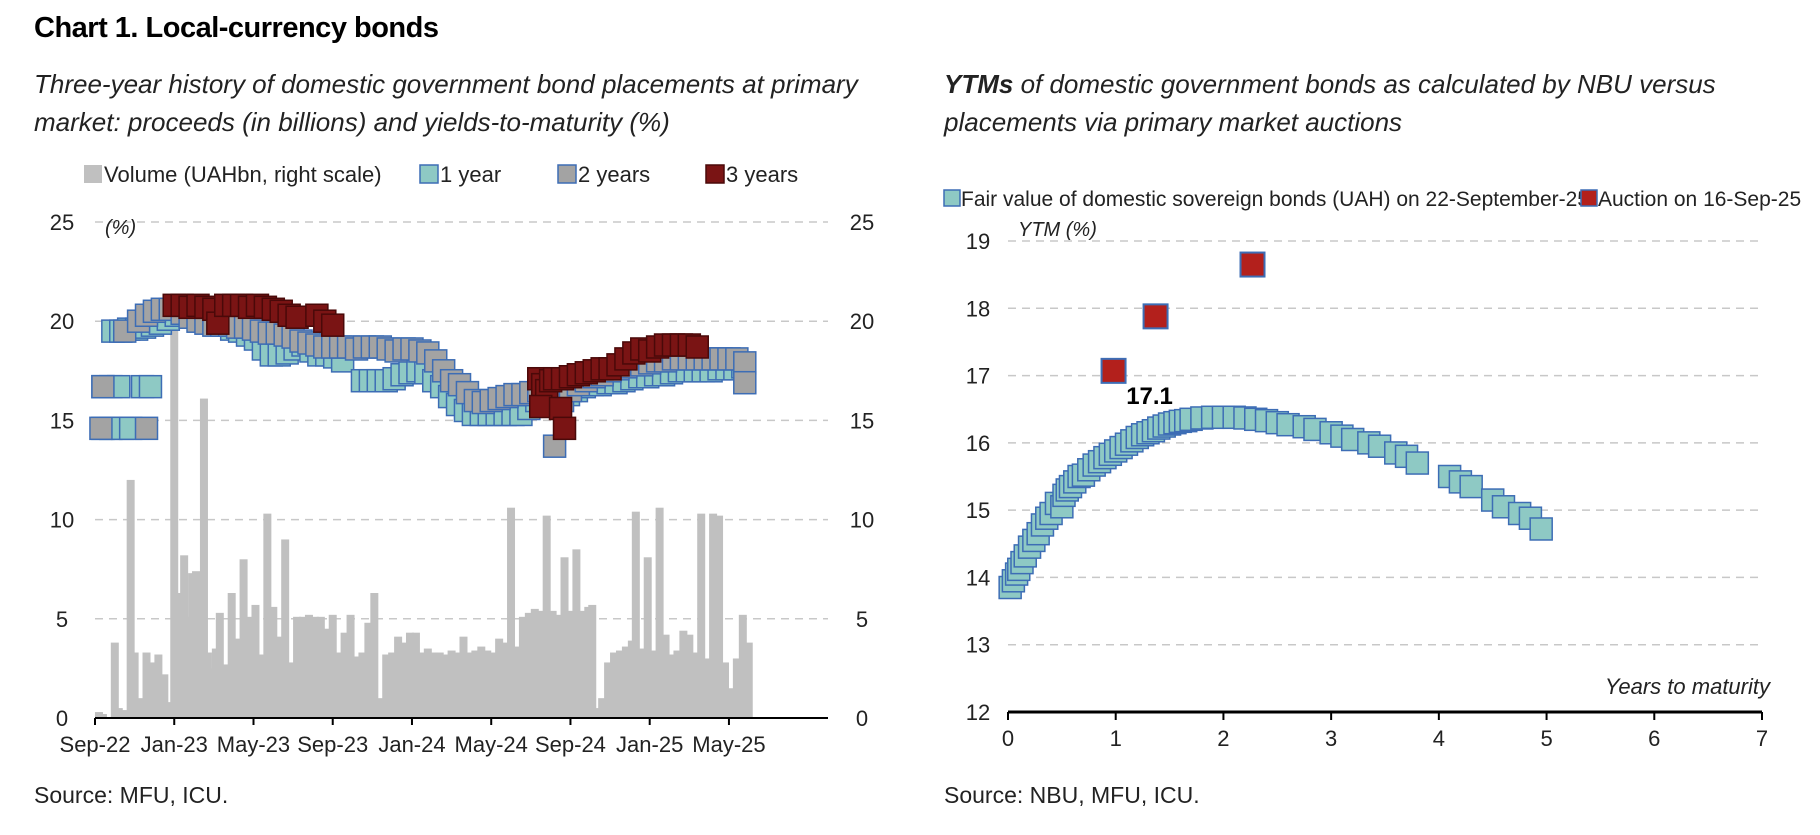 The image size is (1820, 835). I want to click on right-y-tick-label: 18, so click(978, 308).